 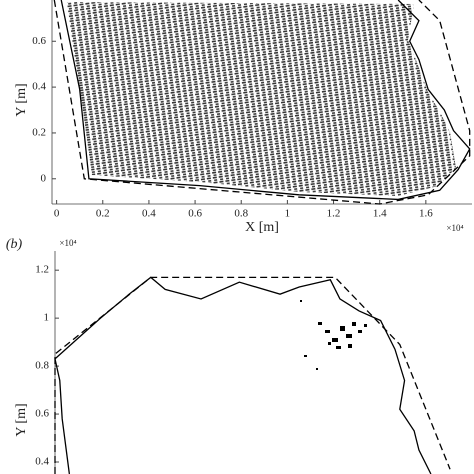 I want to click on x-tick-label: 0, so click(x=57, y=214).